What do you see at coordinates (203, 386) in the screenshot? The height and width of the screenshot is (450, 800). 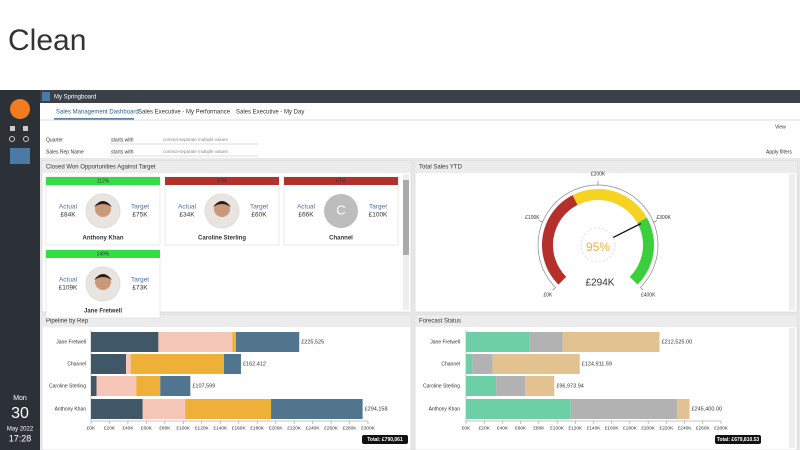 I see `total-label: £107,599` at bounding box center [203, 386].